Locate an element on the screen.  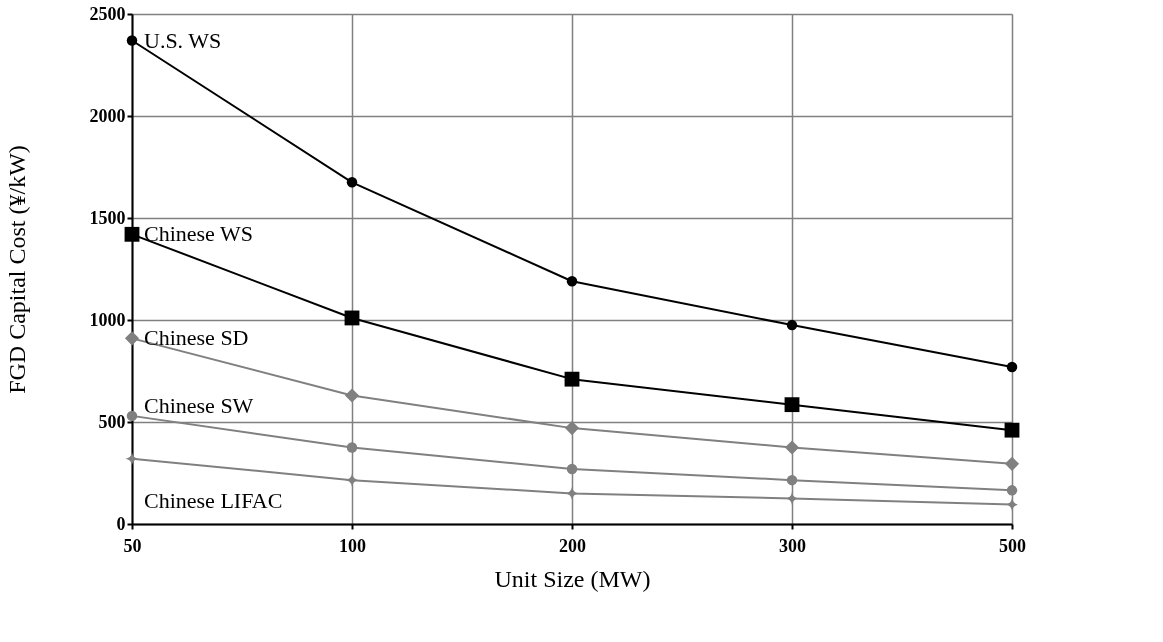
x-tick-label: 200 is located at coordinates (572, 545).